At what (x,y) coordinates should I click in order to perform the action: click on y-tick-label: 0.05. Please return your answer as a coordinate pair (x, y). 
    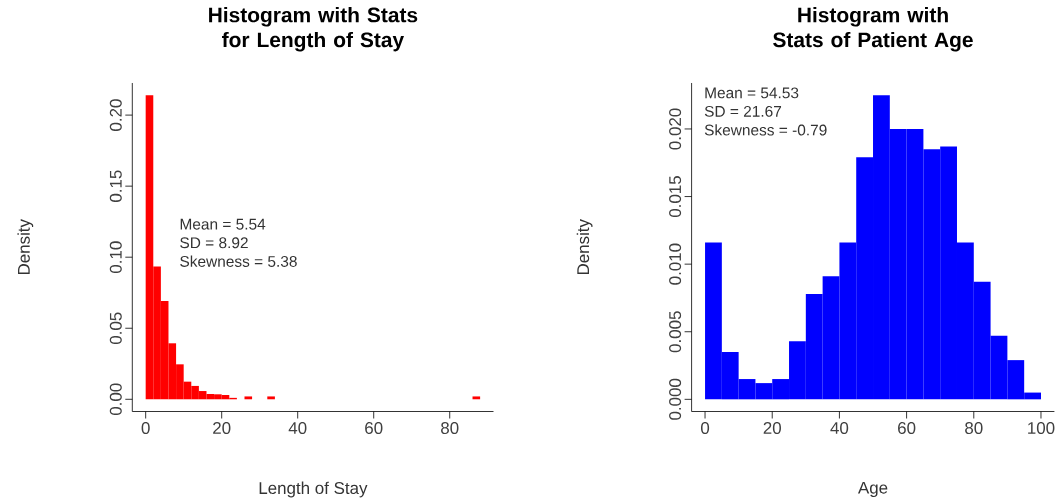
    Looking at the image, I should click on (115, 328).